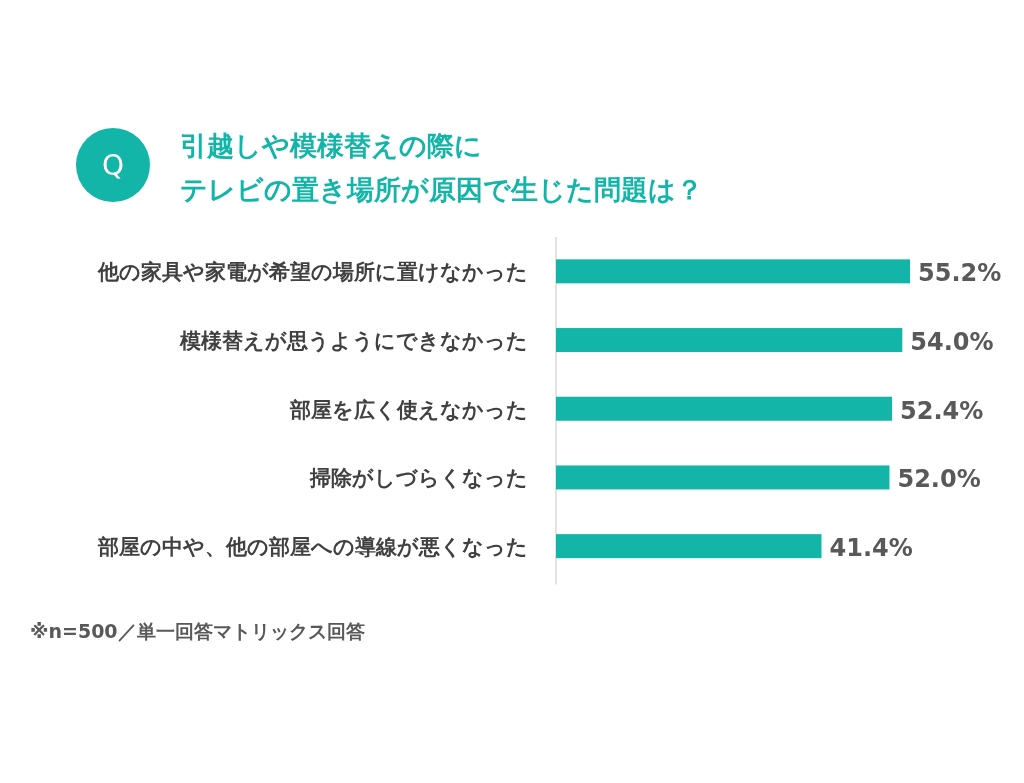 This screenshot has height=783, width=1024. What do you see at coordinates (312, 547) in the screenshot?
I see `y-tick-label: 部屋の中や、他の部屋への導線が悪くなった` at bounding box center [312, 547].